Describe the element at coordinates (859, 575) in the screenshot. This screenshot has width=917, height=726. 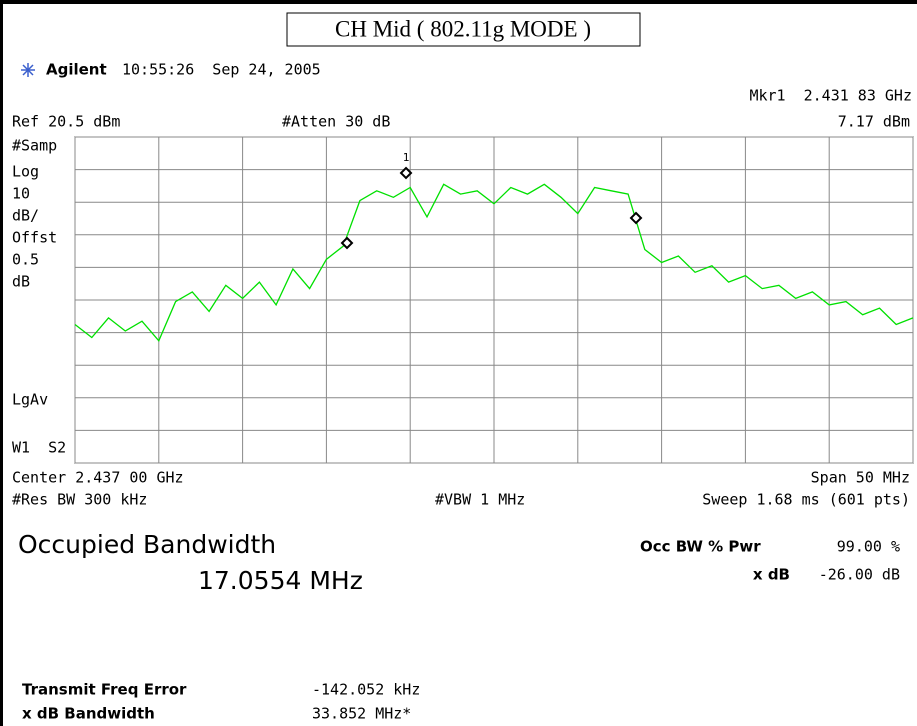
I see `xdb-value: -26.00 dB` at that location.